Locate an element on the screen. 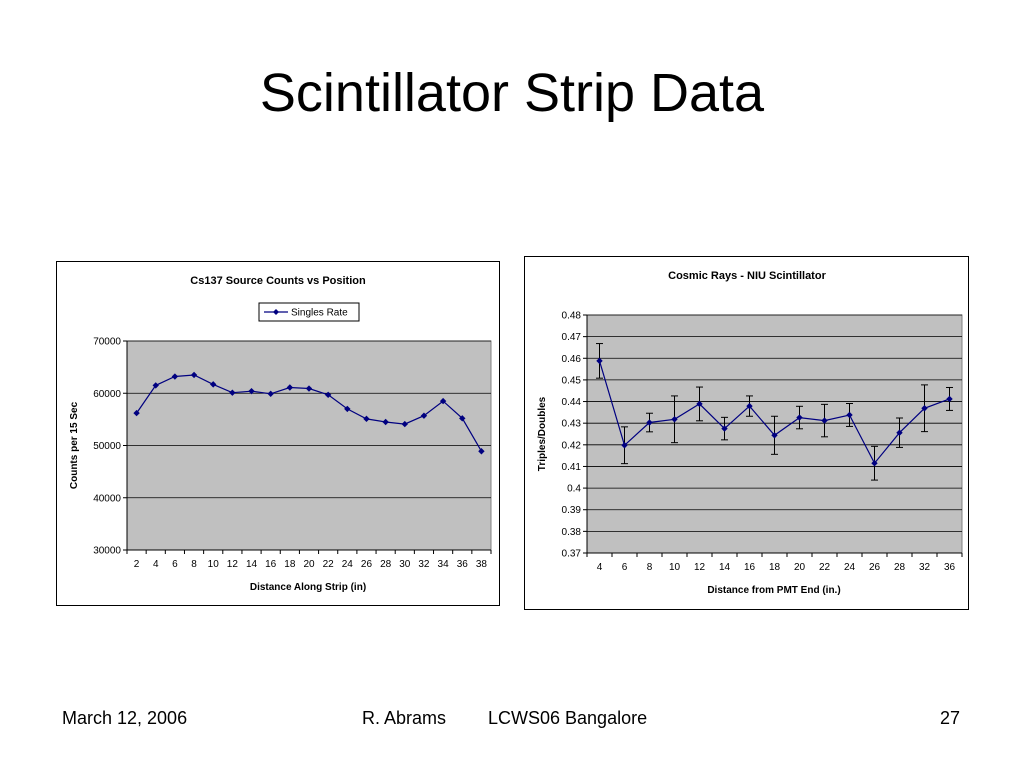  legend-box is located at coordinates (309, 312).